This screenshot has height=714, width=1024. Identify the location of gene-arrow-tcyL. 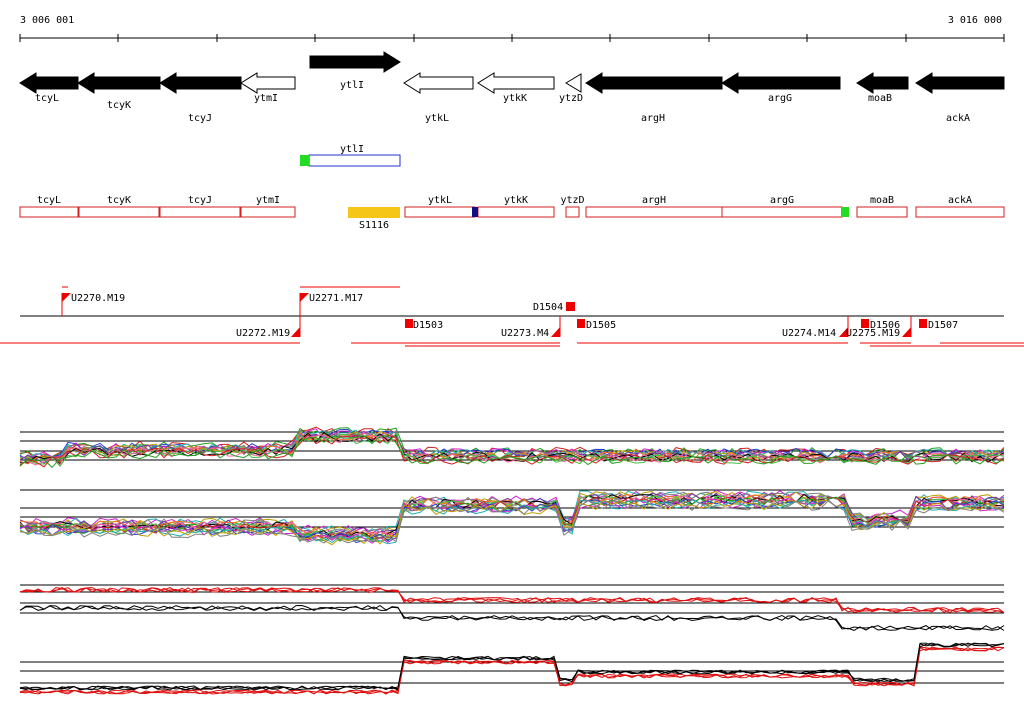
(49, 83).